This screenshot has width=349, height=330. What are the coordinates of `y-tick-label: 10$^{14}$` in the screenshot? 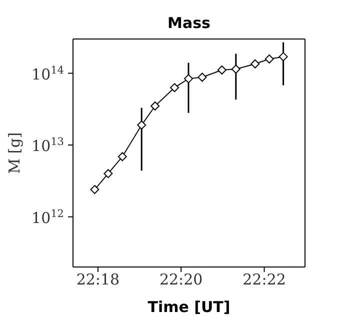 It's located at (48, 74).